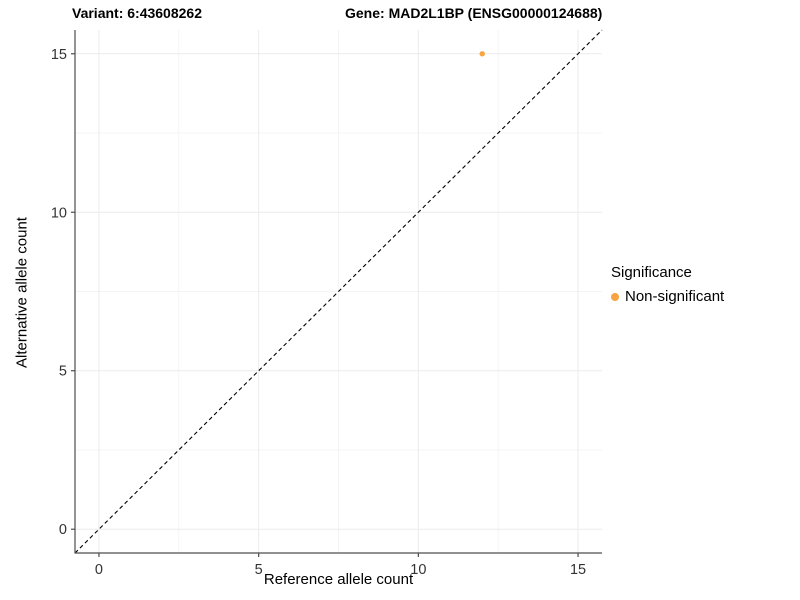  Describe the element at coordinates (578, 570) in the screenshot. I see `x-tick-label: 15` at that location.